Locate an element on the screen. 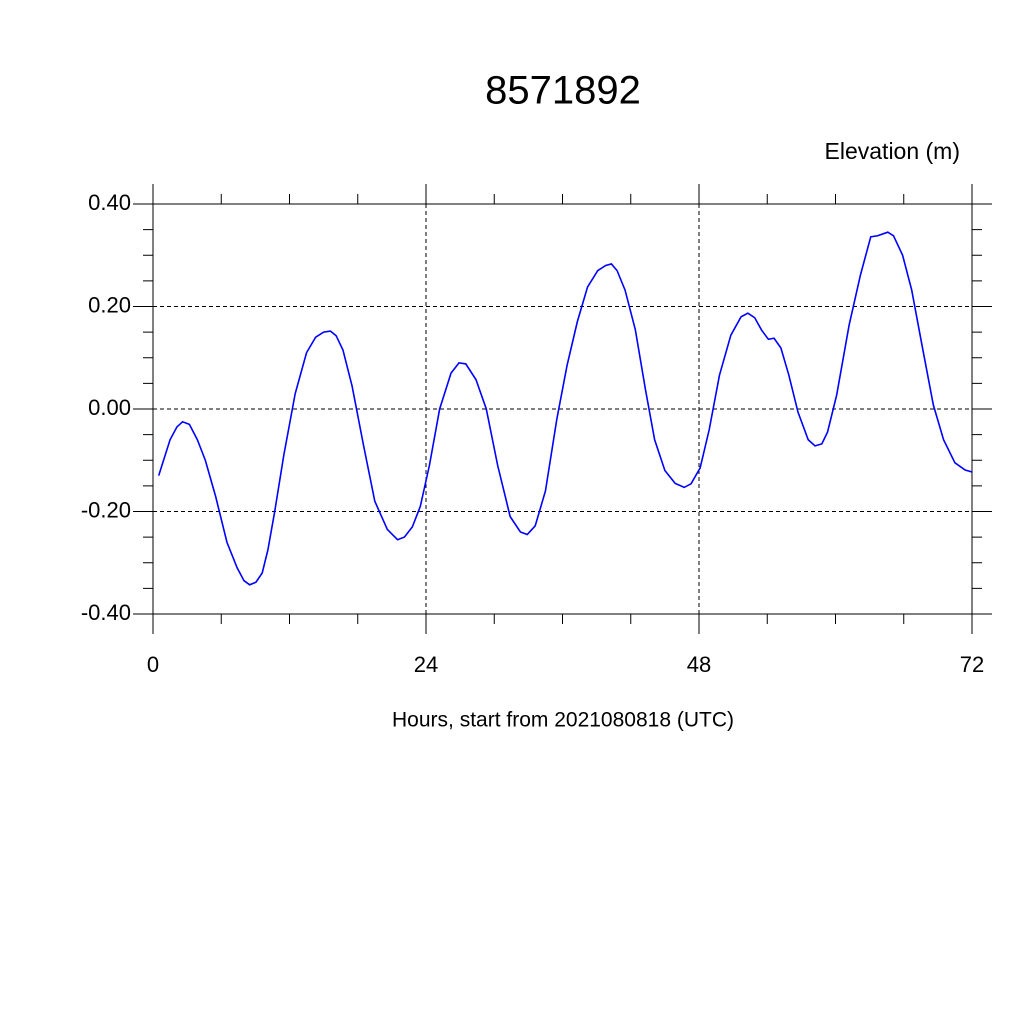 This screenshot has height=1024, width=1024. y-tick-label: 0.20 is located at coordinates (109, 304).